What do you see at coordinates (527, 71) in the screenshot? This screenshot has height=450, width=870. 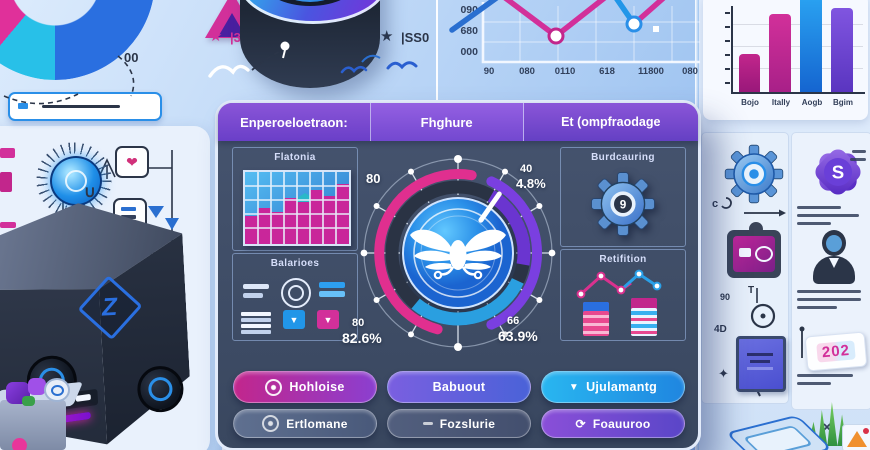 I see `line-chart-xtick-1: 080` at bounding box center [527, 71].